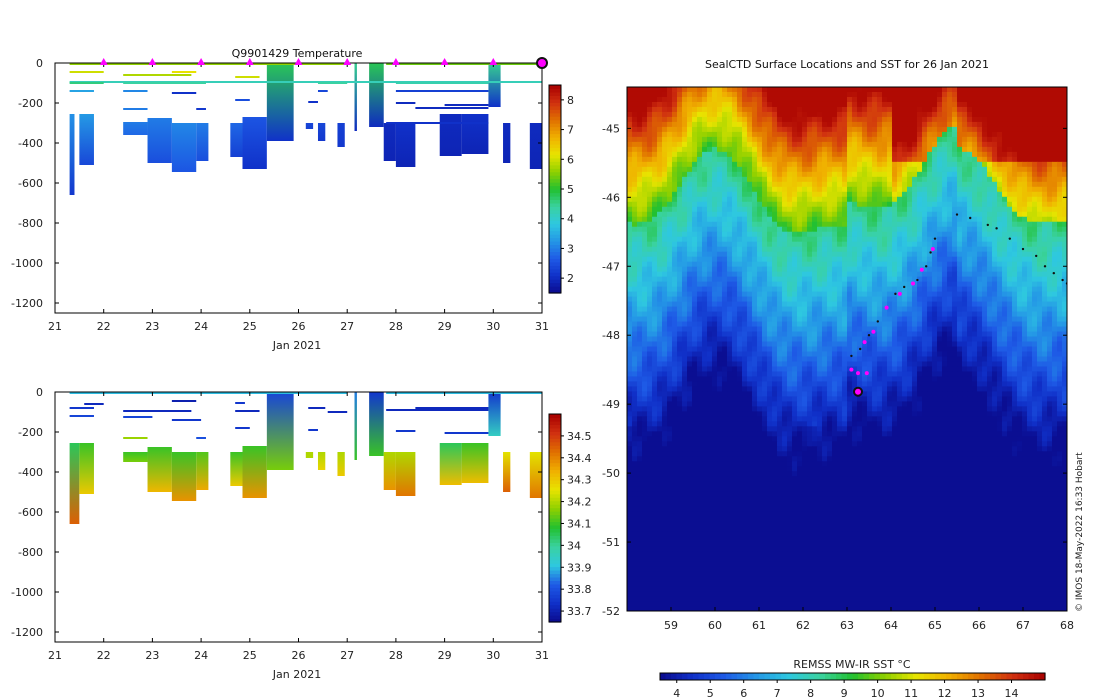 The height and width of the screenshot is (700, 1100). Describe the element at coordinates (27, 632) in the screenshot. I see `y-tick-label: -1200` at that location.